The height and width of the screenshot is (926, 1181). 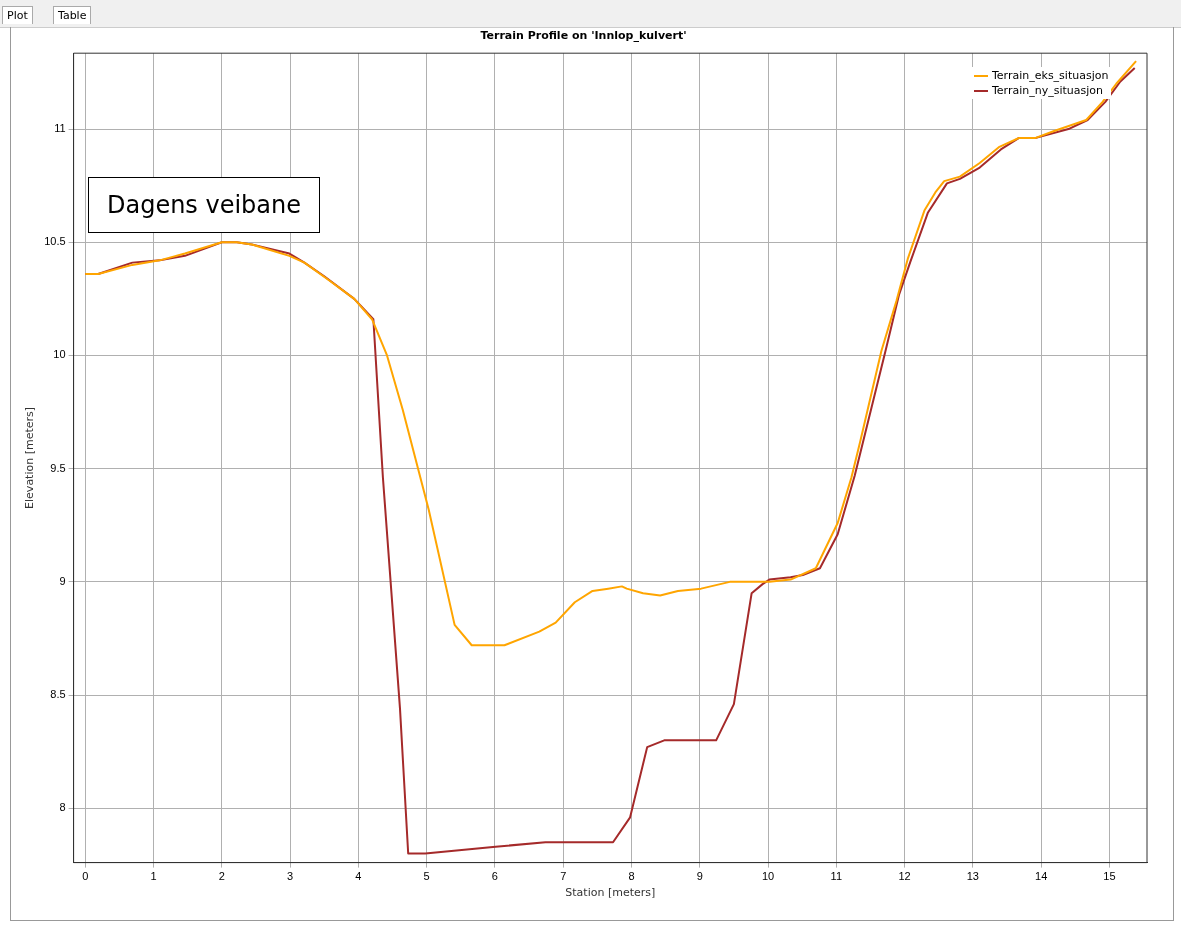 I want to click on legend-label: Terrain_eks_situasjon, so click(x=1050, y=76).